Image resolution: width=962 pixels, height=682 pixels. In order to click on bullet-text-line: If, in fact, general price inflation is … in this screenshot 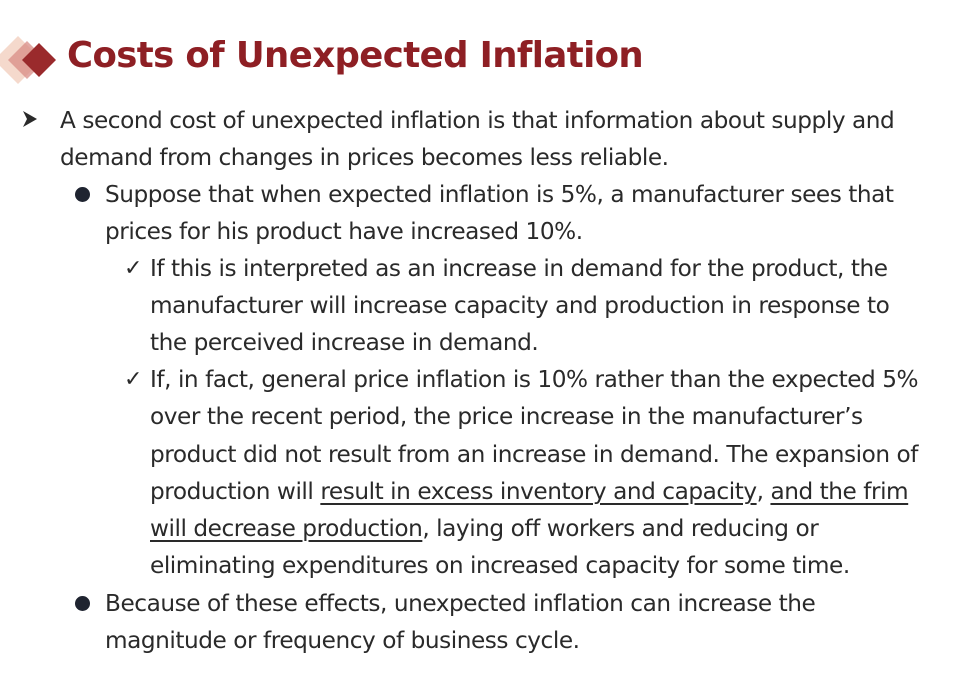, I will do `click(534, 379)`.